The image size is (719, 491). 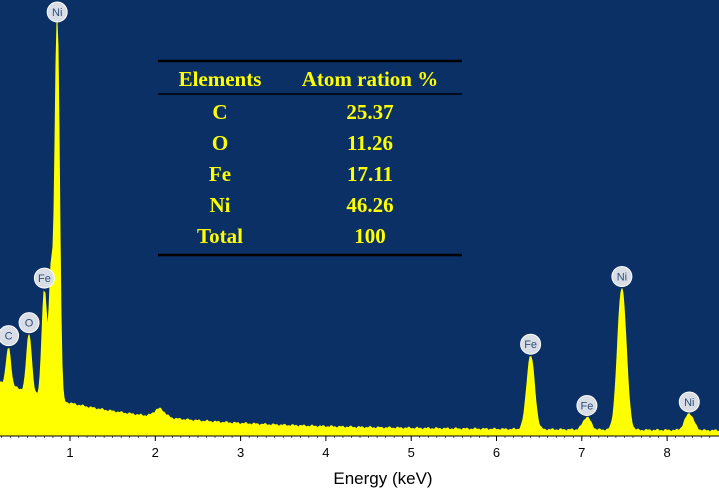 What do you see at coordinates (240, 452) in the screenshot?
I see `x-tick-label: 3` at bounding box center [240, 452].